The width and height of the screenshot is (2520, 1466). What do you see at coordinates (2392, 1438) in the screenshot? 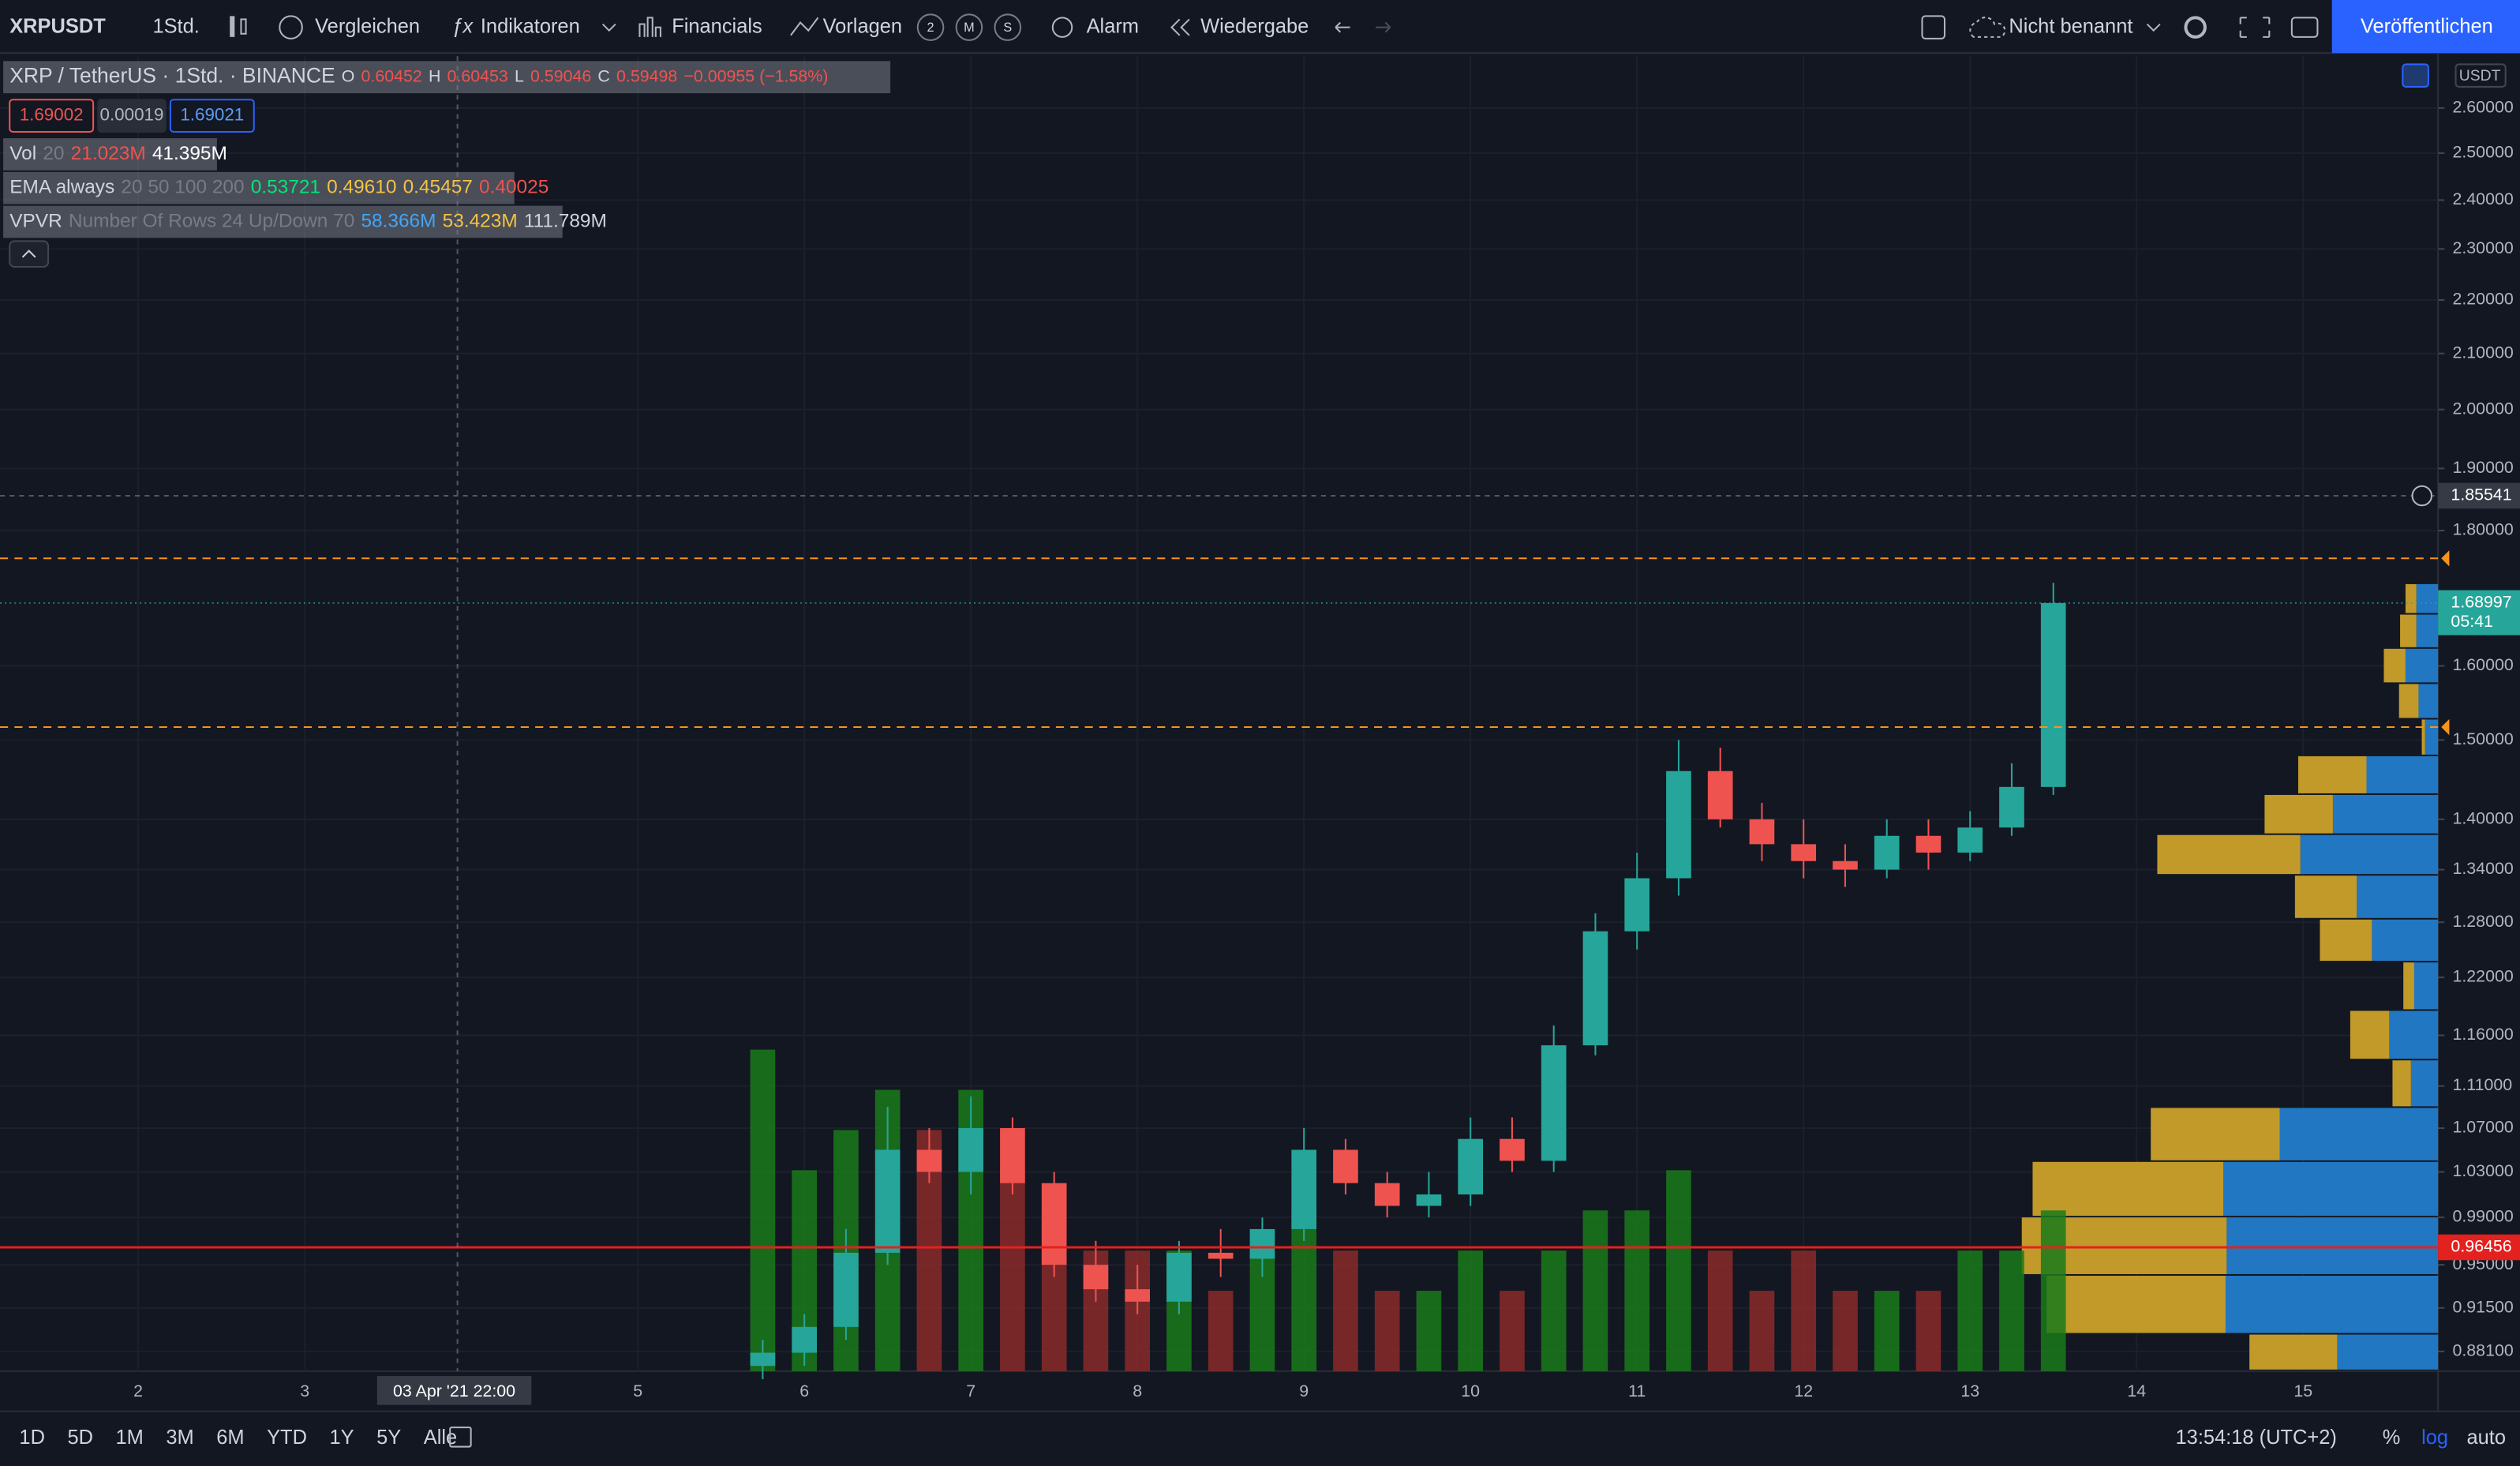
I see `percent-toggle: %` at bounding box center [2392, 1438].